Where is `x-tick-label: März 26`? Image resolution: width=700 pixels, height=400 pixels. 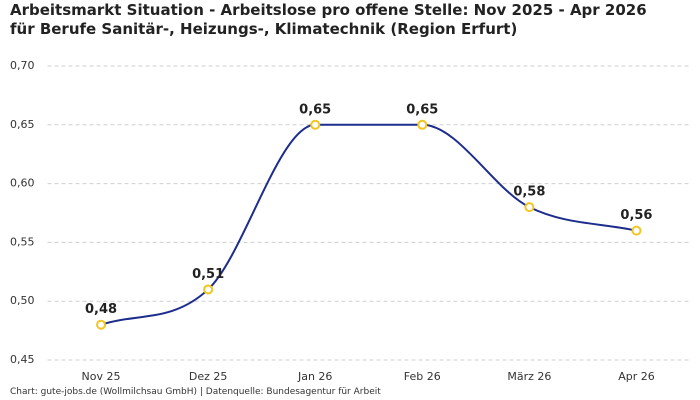
x-tick-label: März 26 is located at coordinates (529, 376).